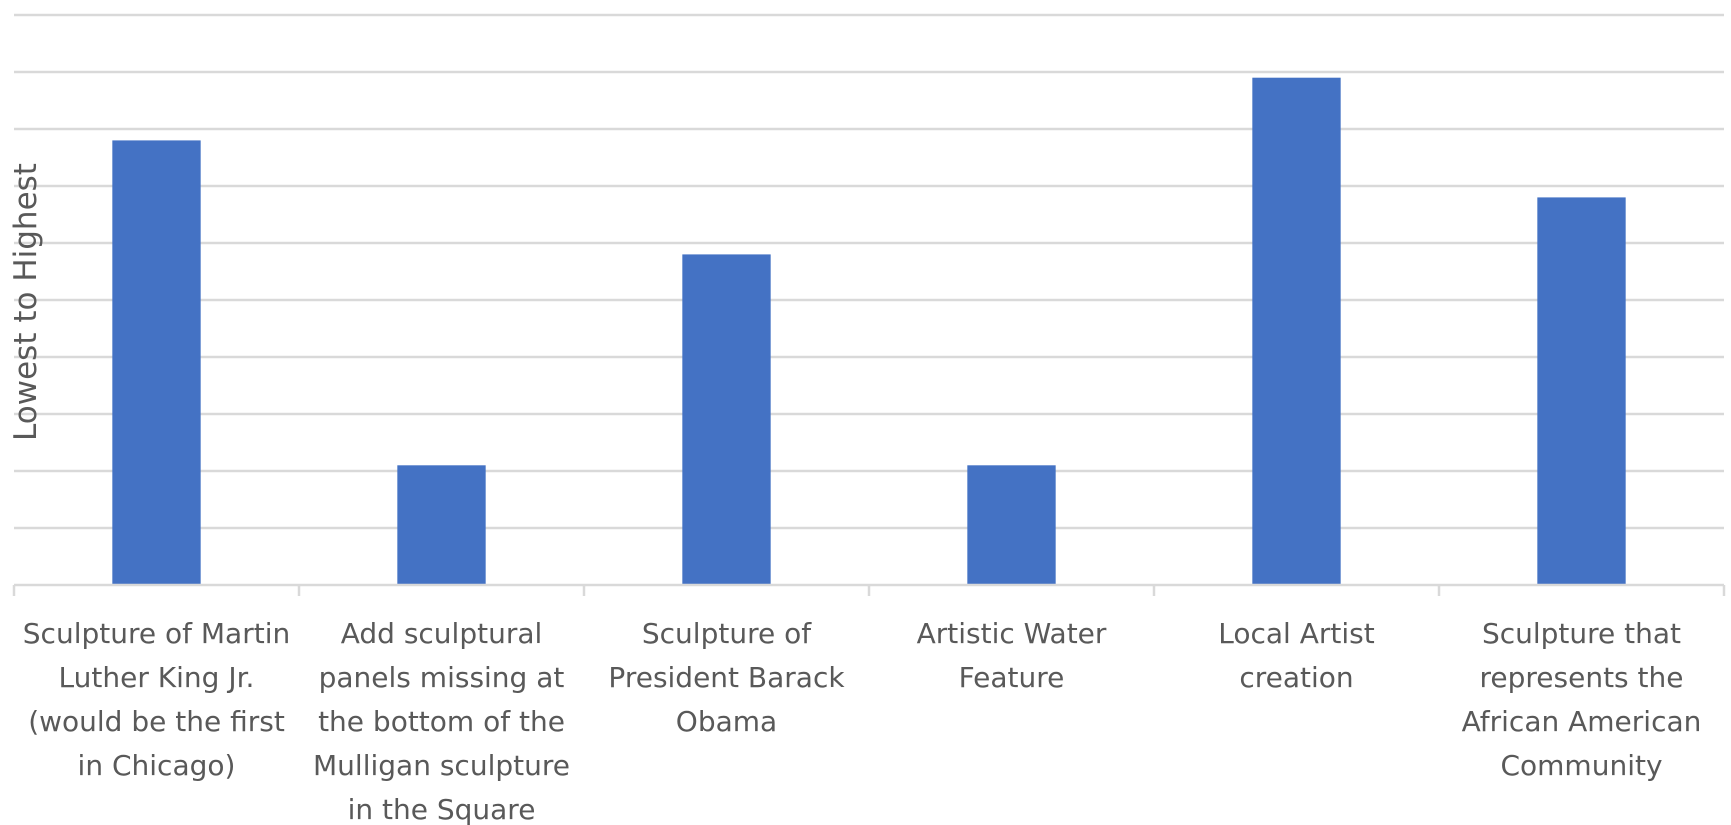 Image resolution: width=1731 pixels, height=825 pixels. I want to click on x-tick-label-line: Mulligan sculpture, so click(441, 765).